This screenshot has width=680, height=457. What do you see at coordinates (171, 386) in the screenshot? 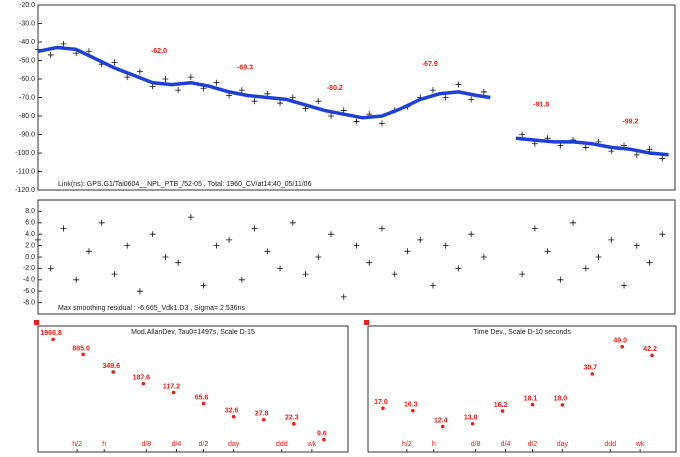
I see `value-label: 117.2` at bounding box center [171, 386].